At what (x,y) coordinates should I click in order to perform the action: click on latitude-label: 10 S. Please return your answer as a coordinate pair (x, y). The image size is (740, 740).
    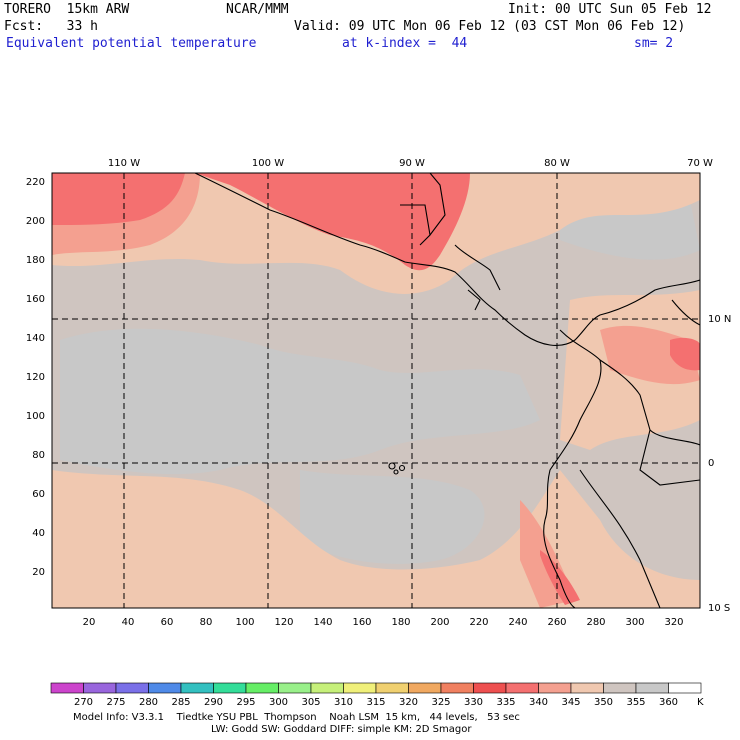
    Looking at the image, I should click on (719, 608).